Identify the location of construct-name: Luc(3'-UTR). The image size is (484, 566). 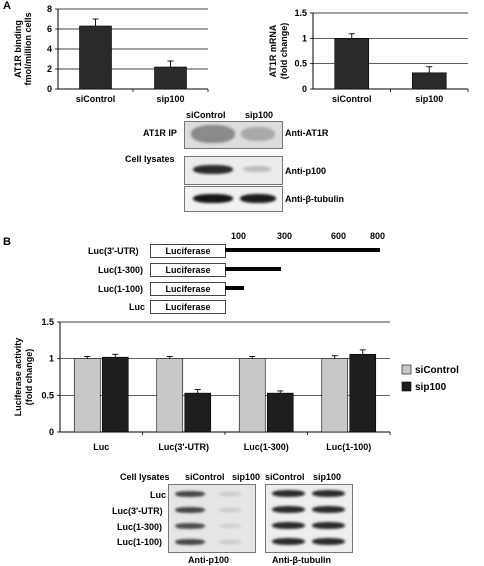
(113, 251).